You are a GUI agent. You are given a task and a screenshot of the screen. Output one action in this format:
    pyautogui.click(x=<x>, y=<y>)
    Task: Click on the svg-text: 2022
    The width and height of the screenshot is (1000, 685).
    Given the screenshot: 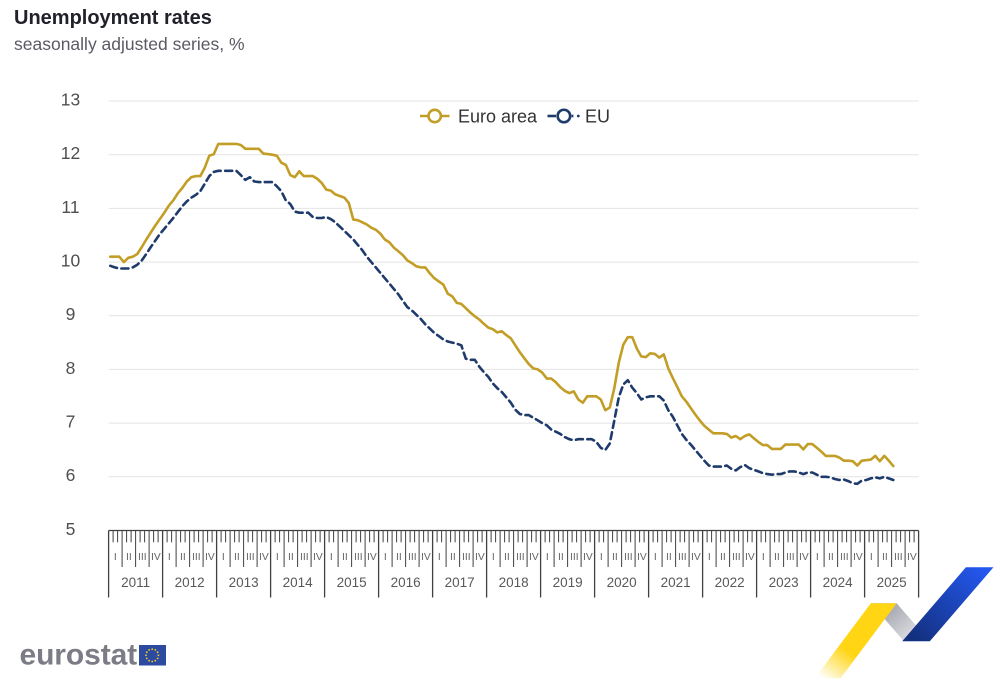 What is the action you would take?
    pyautogui.click(x=730, y=582)
    